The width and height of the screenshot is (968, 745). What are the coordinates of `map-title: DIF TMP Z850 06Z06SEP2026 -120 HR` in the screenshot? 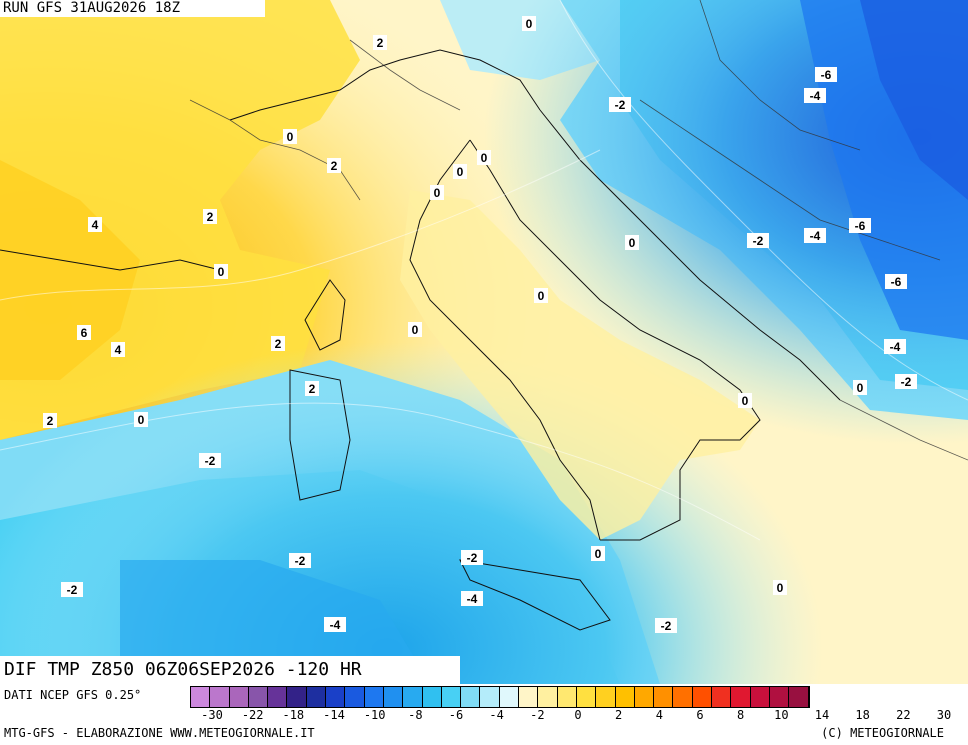 It's located at (230, 670).